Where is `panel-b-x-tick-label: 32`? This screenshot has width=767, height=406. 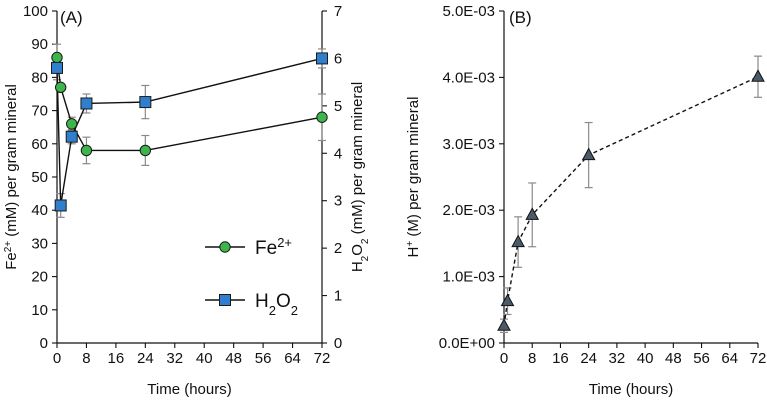
panel-b-x-tick-label: 32 is located at coordinates (617, 358).